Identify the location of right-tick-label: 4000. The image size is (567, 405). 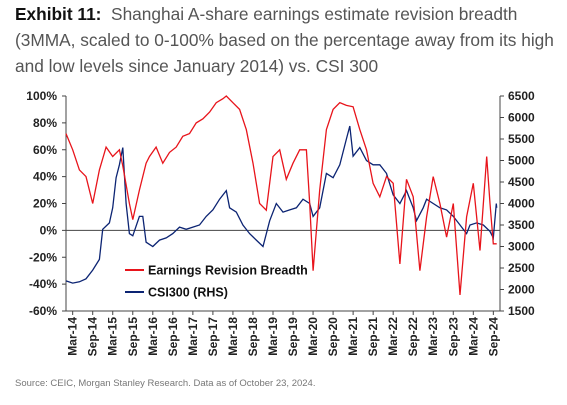
(521, 204).